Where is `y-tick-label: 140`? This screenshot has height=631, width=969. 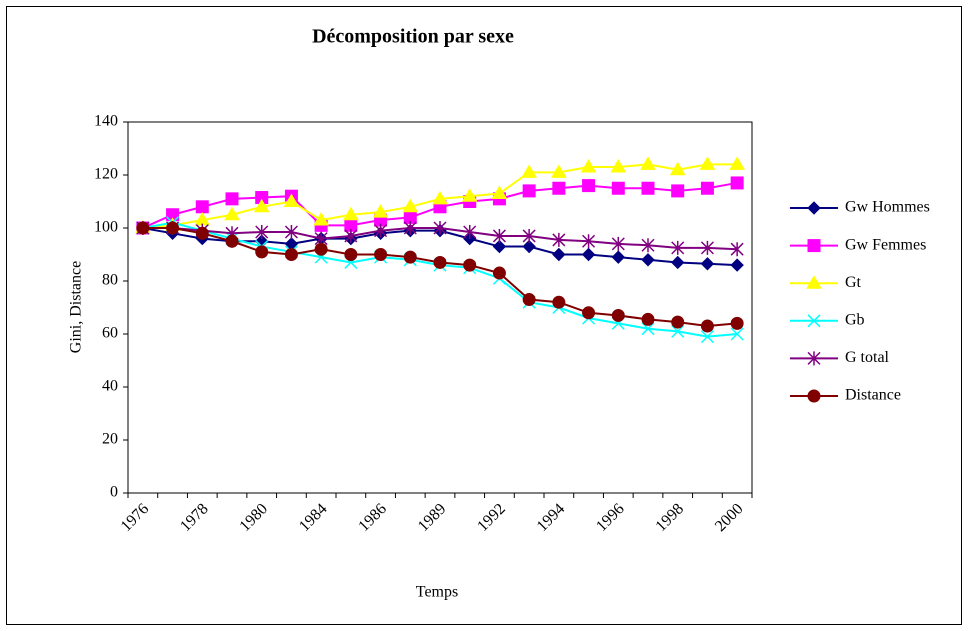
y-tick-label: 140 is located at coordinates (106, 121).